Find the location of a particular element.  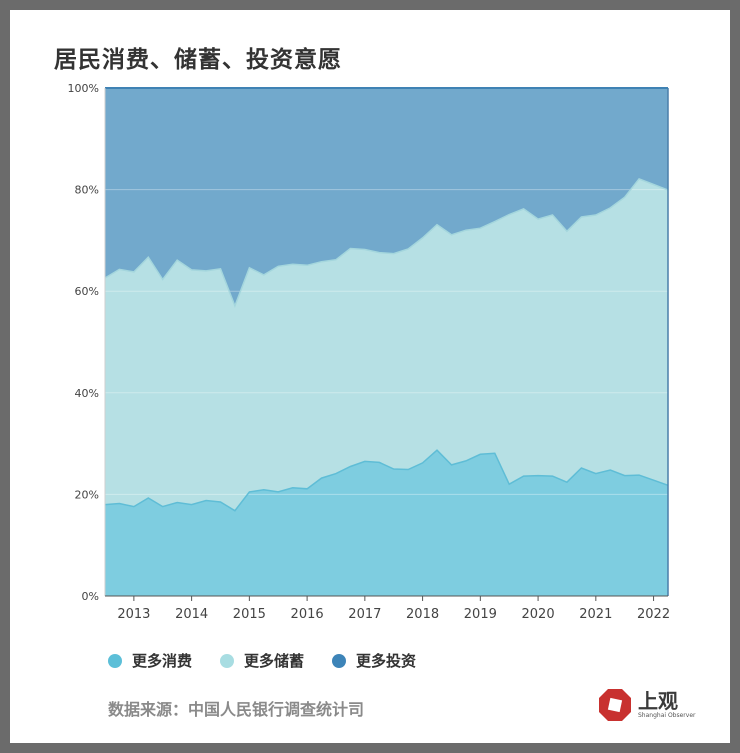

legend-marker-save is located at coordinates (227, 660).